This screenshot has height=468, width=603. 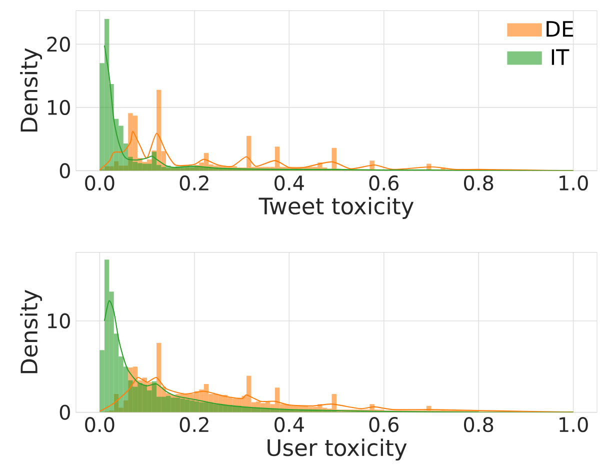 What do you see at coordinates (560, 29) in the screenshot?
I see `legend-label: DE` at bounding box center [560, 29].